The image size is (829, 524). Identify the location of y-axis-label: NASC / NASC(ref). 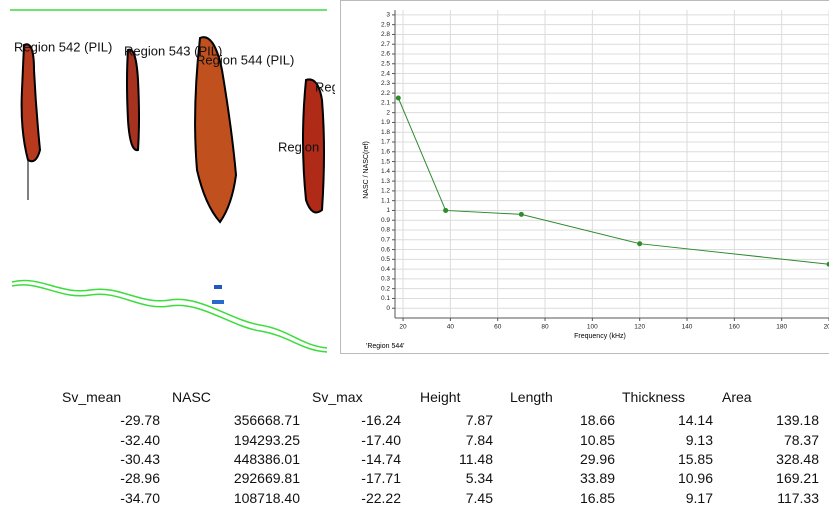
(366, 170).